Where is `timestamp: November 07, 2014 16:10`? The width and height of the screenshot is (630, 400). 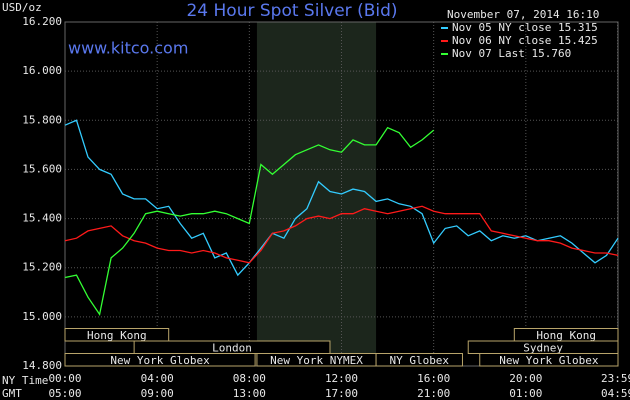 timestamp: November 07, 2014 16:10 is located at coordinates (523, 14).